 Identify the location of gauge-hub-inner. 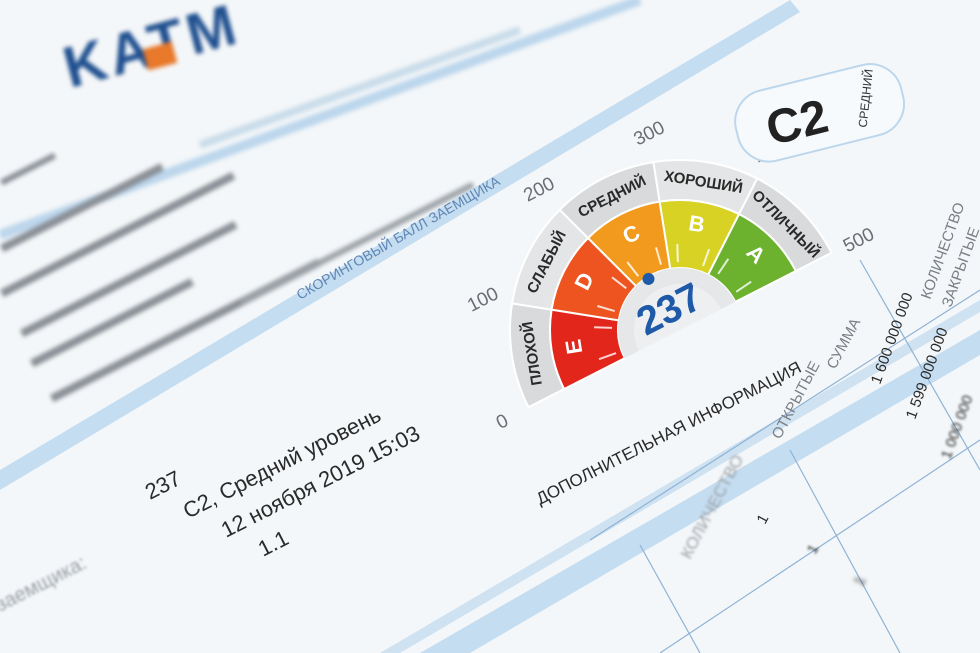
(677, 317).